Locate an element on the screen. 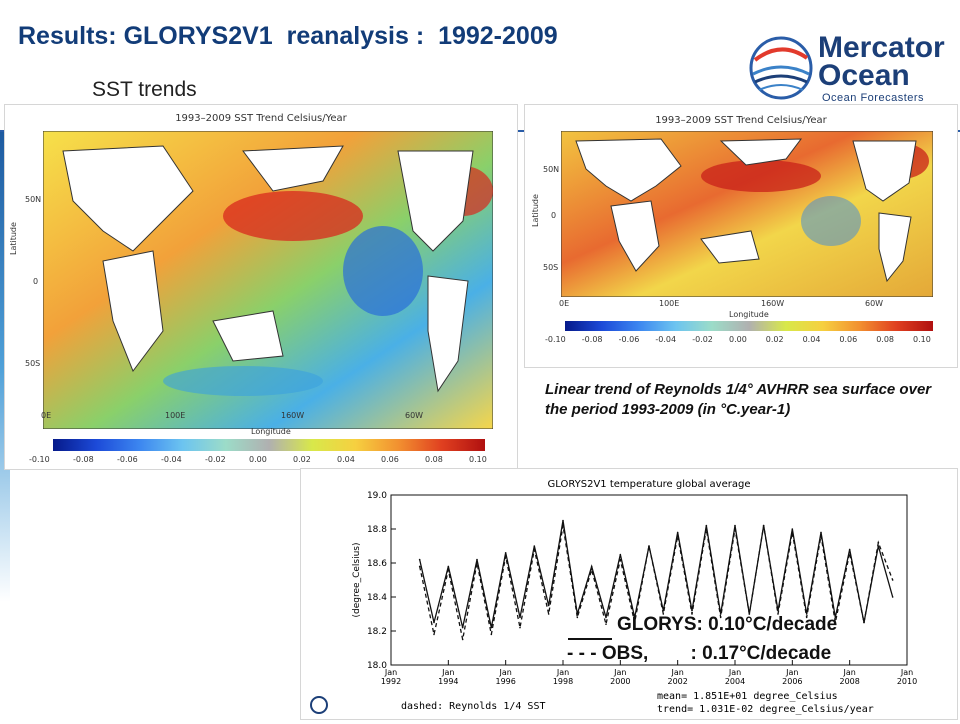 The height and width of the screenshot is (724, 960). colorbar-tick: 0.00 is located at coordinates (738, 339).